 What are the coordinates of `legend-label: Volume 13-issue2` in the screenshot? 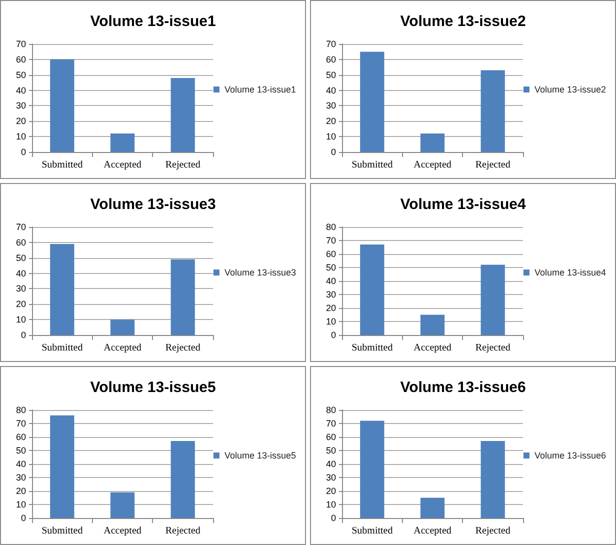 It's located at (570, 89).